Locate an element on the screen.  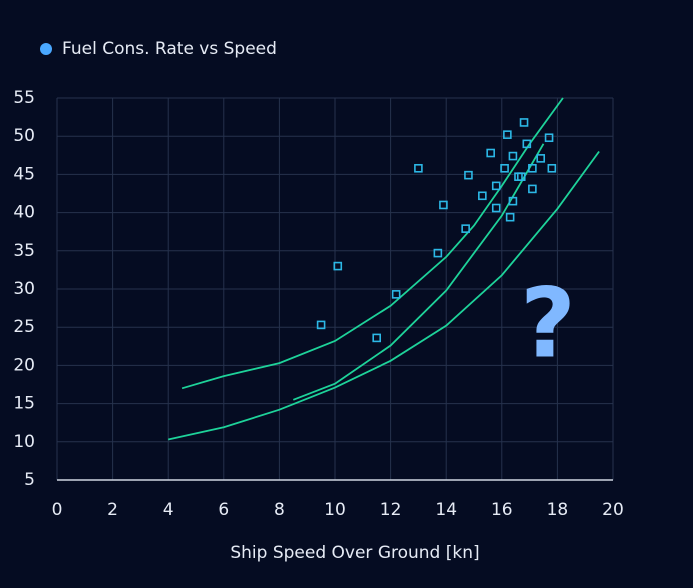
x-axis-label: Ship Speed Over Ground [kn] is located at coordinates (354, 553).